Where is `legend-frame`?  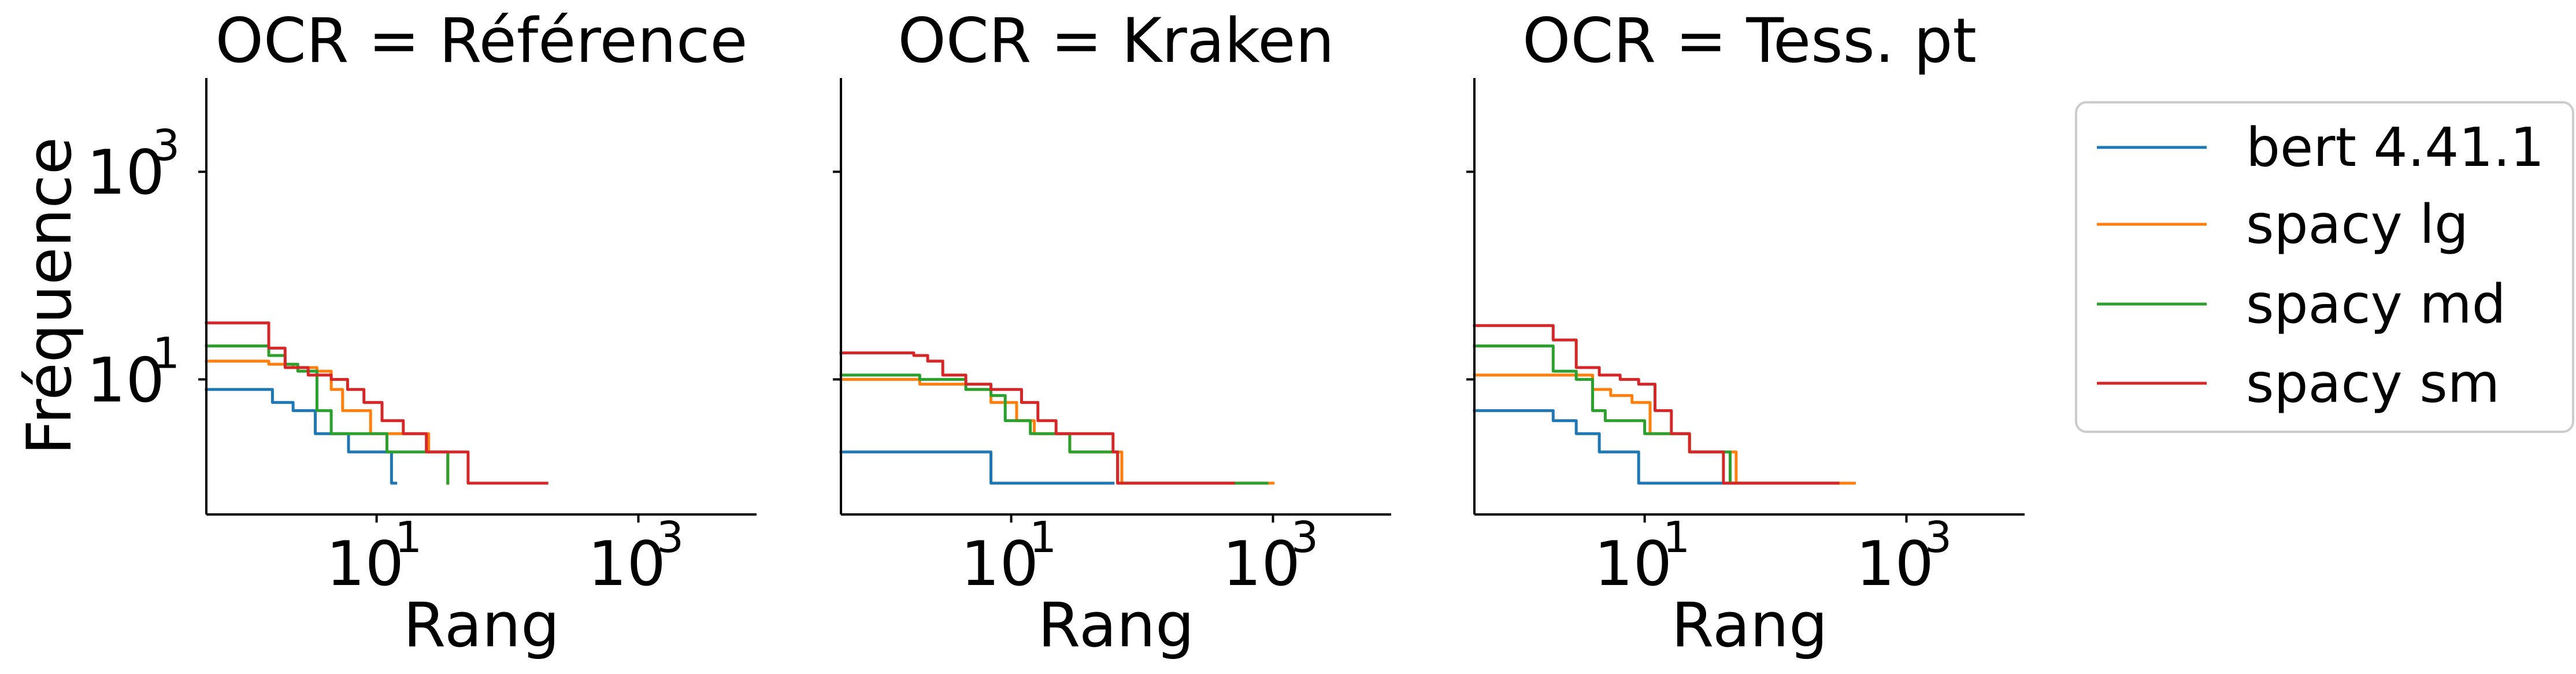
legend-frame is located at coordinates (2324, 267).